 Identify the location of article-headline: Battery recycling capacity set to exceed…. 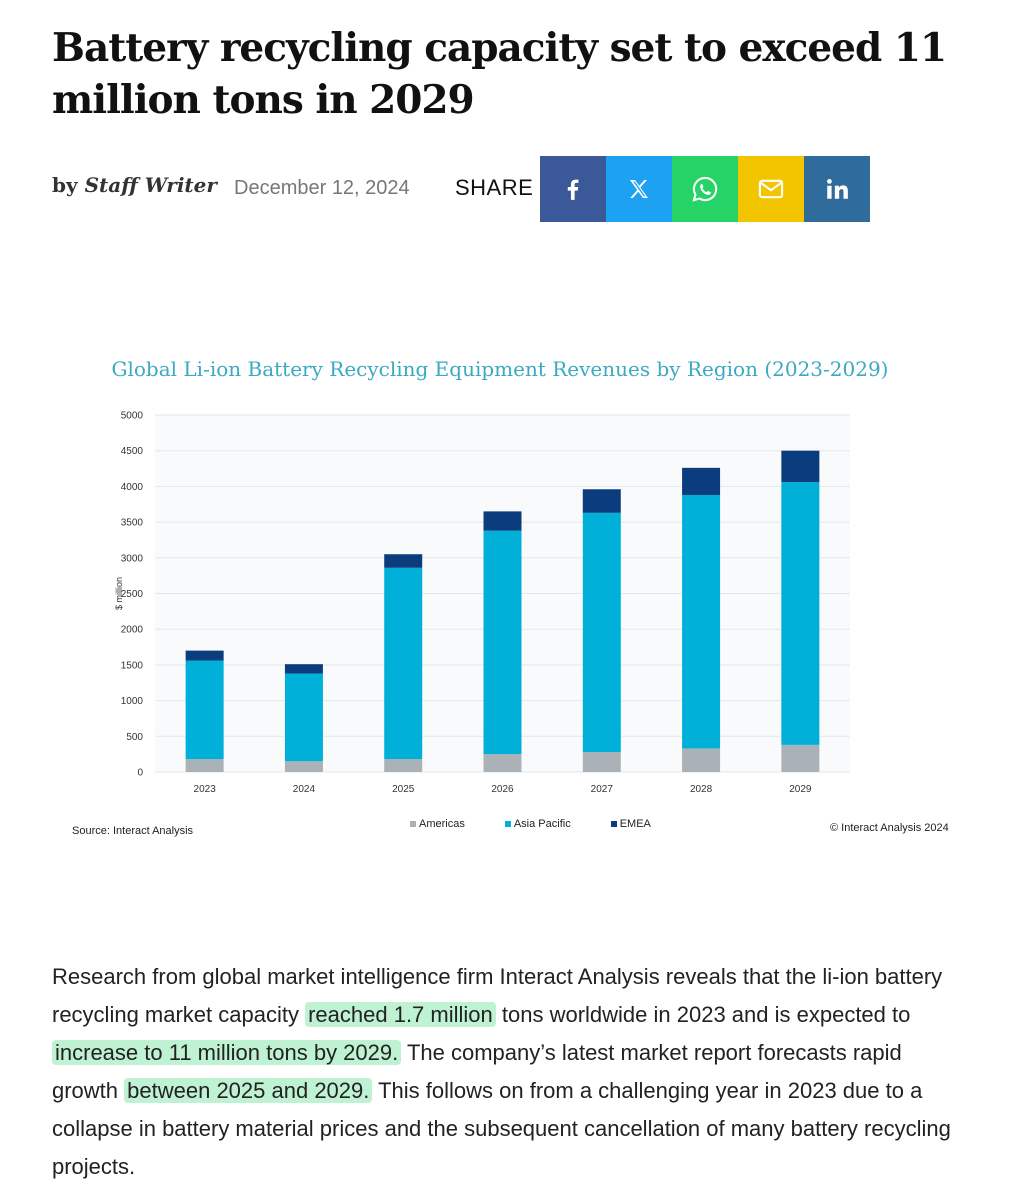
(499, 74).